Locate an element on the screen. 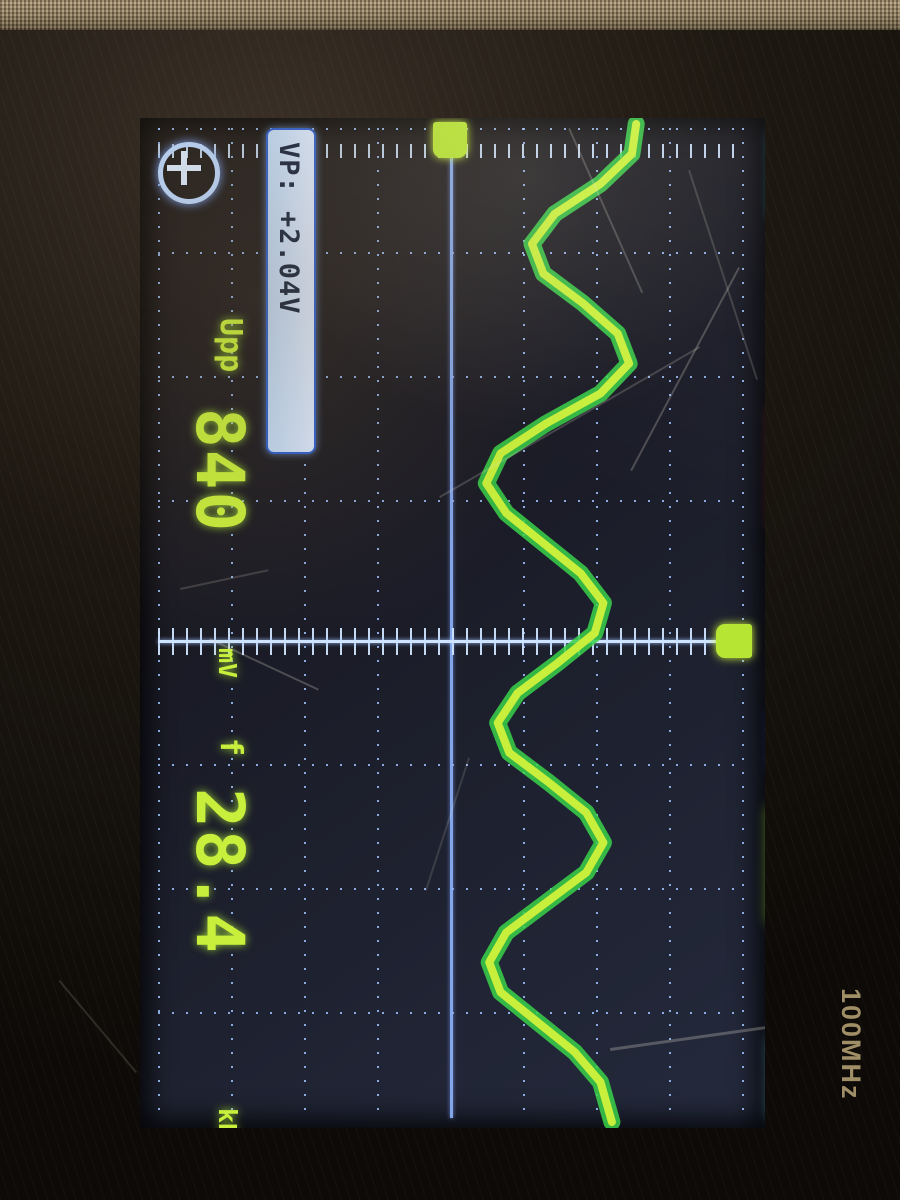 Image resolution: width=900 pixels, height=1200 pixels. frequency-unit: kHz is located at coordinates (227, 1118).